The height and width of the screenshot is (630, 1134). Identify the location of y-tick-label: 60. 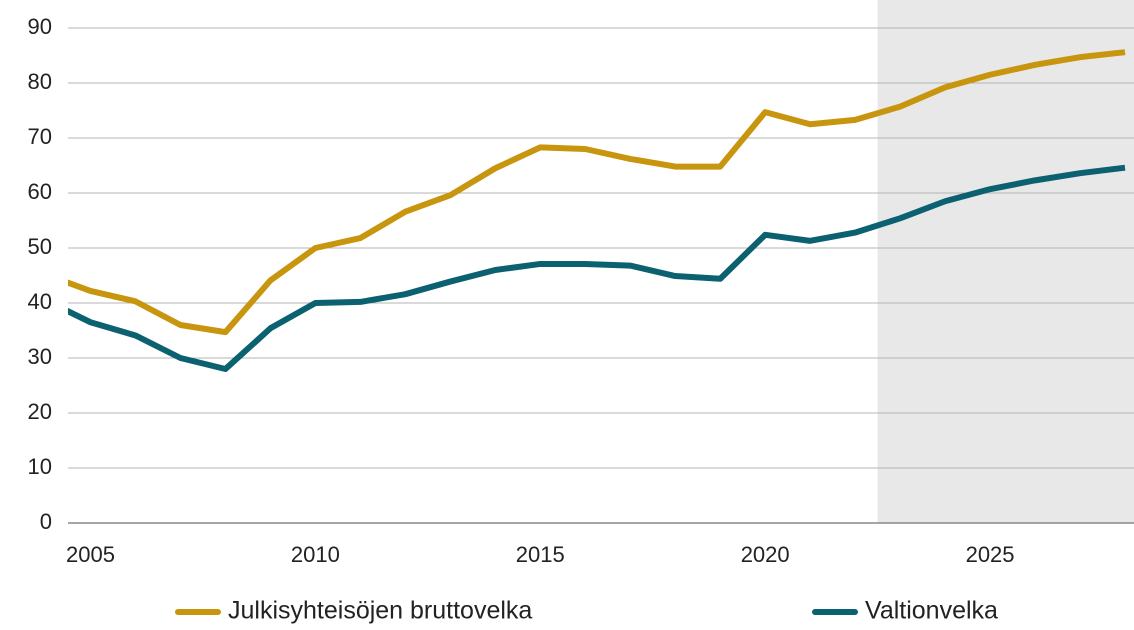
(40, 191).